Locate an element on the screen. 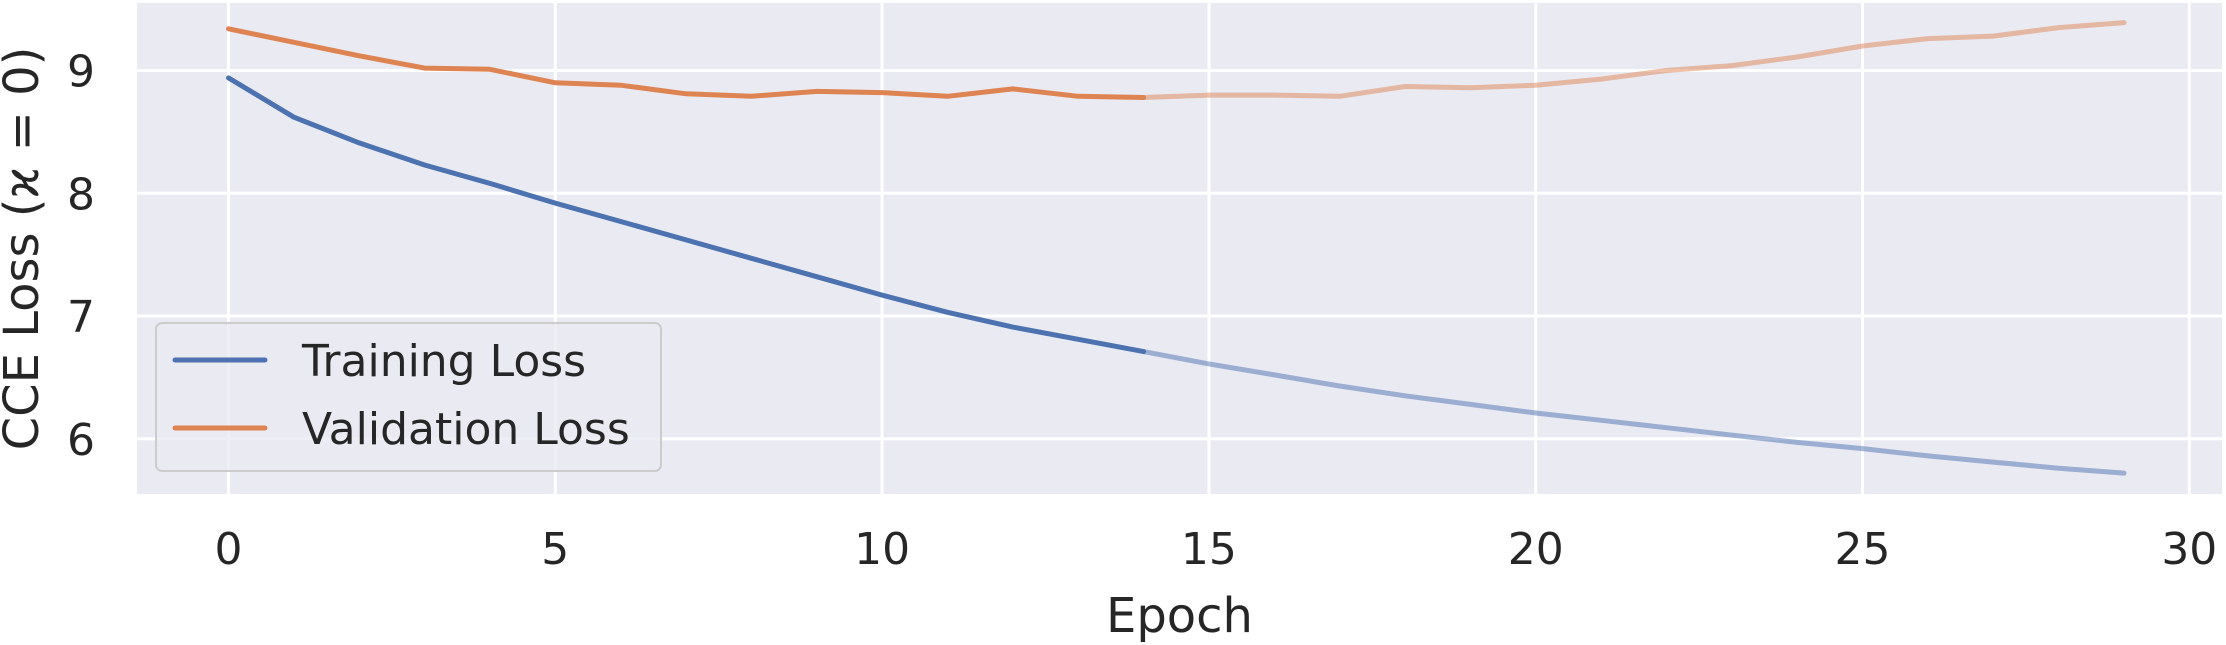 This screenshot has height=645, width=2226. y-tick-label: 6 is located at coordinates (81, 440).